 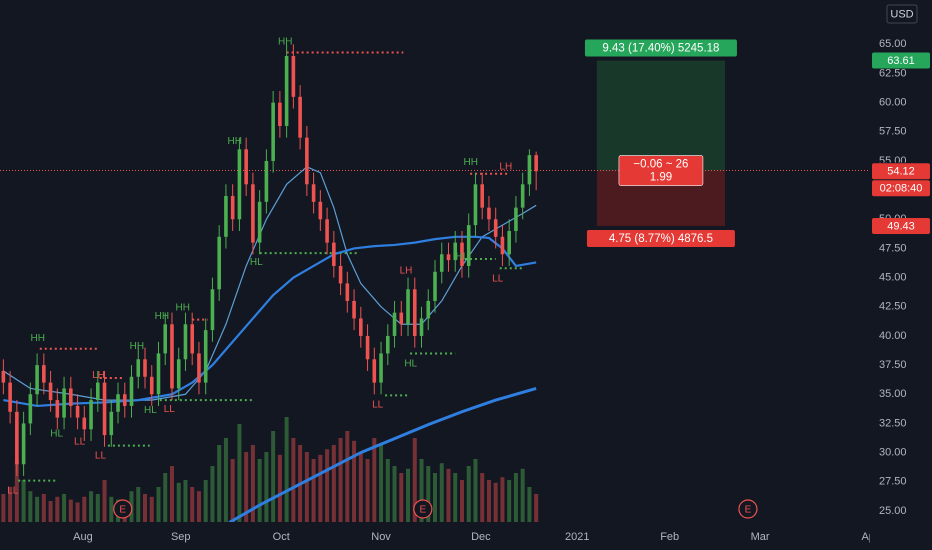 I want to click on x-tick-label: Aug, so click(x=83, y=537).